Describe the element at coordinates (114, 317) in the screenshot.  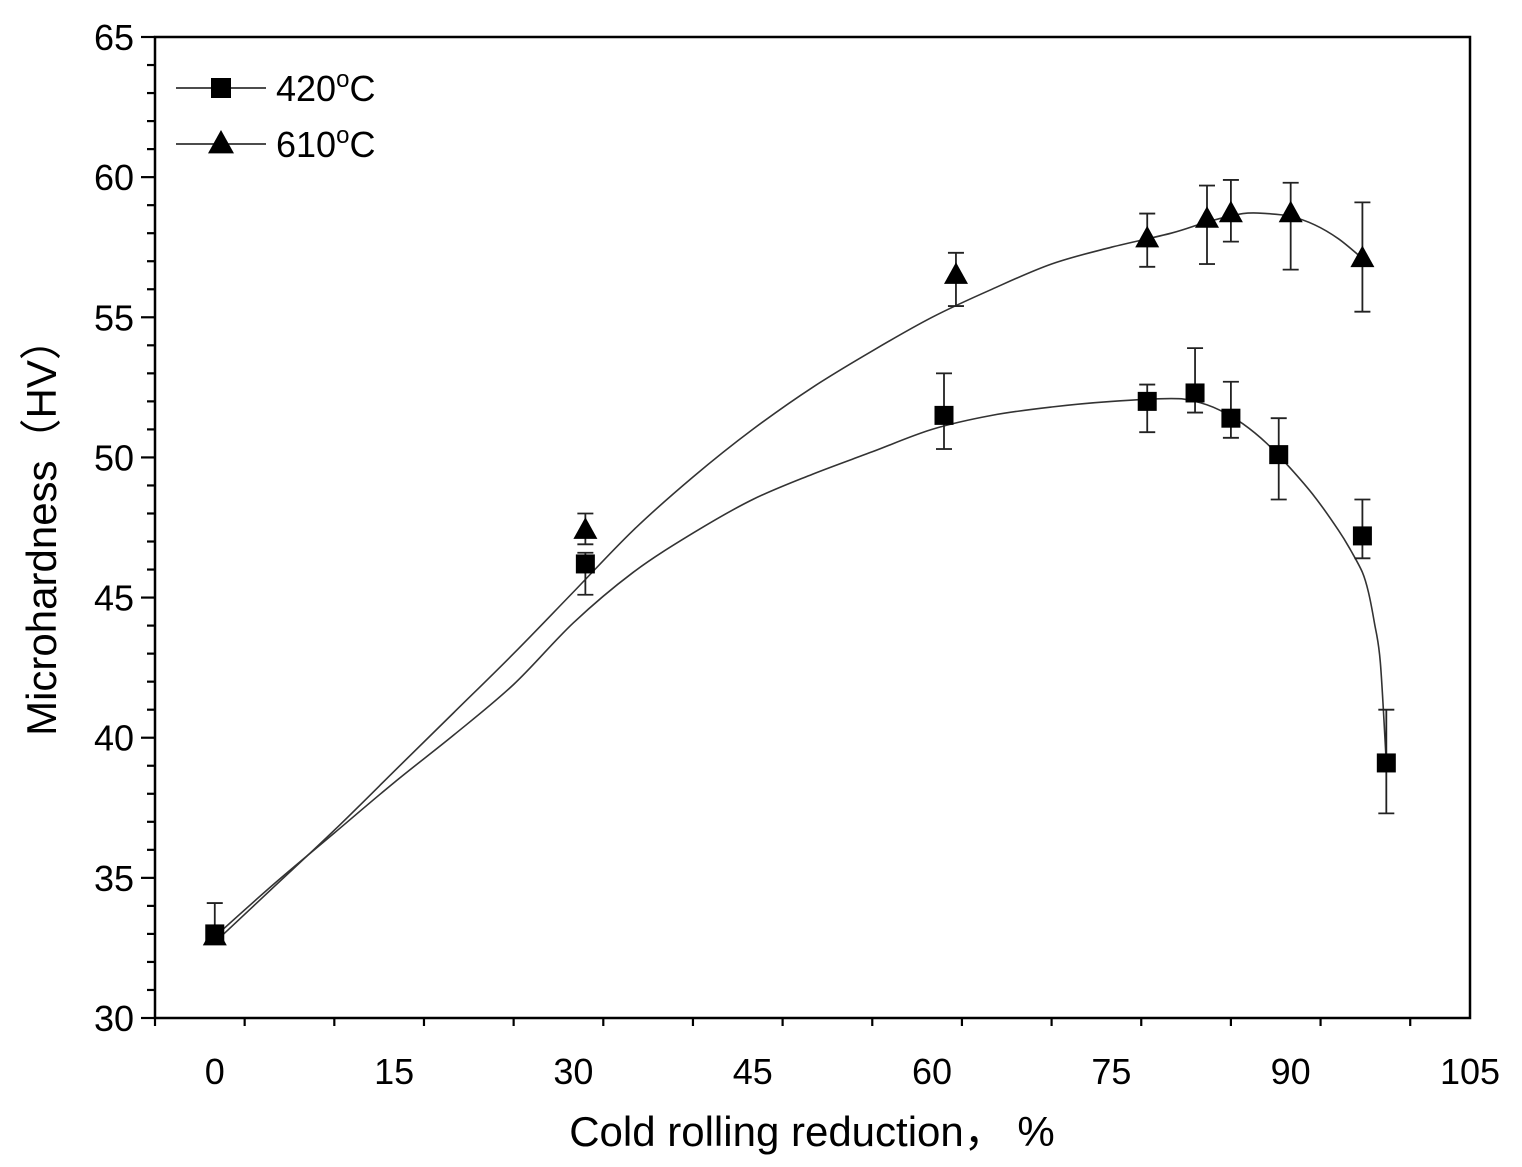
I see `y-tick-label: 55` at that location.